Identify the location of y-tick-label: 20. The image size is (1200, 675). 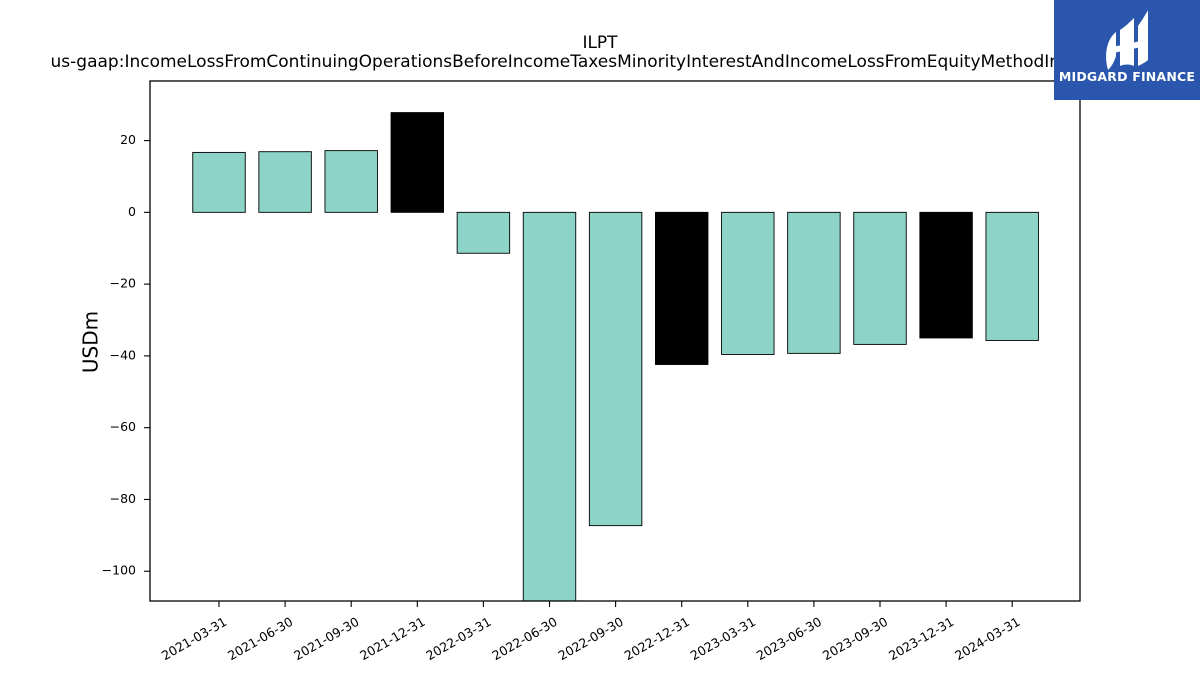
(128, 139).